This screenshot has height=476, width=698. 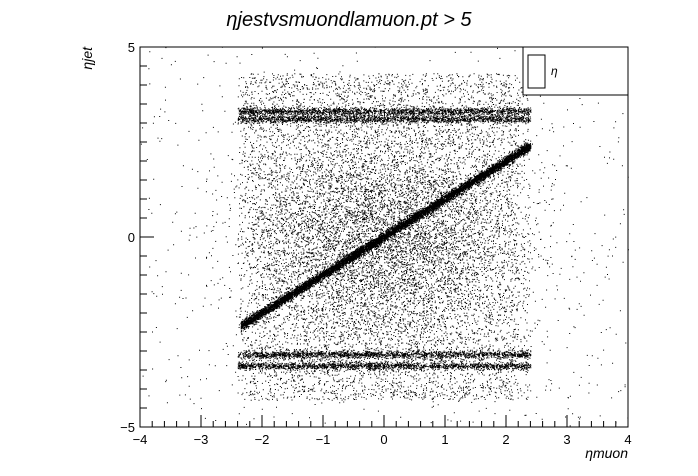 What do you see at coordinates (505, 439) in the screenshot?
I see `x-tick-label: 2` at bounding box center [505, 439].